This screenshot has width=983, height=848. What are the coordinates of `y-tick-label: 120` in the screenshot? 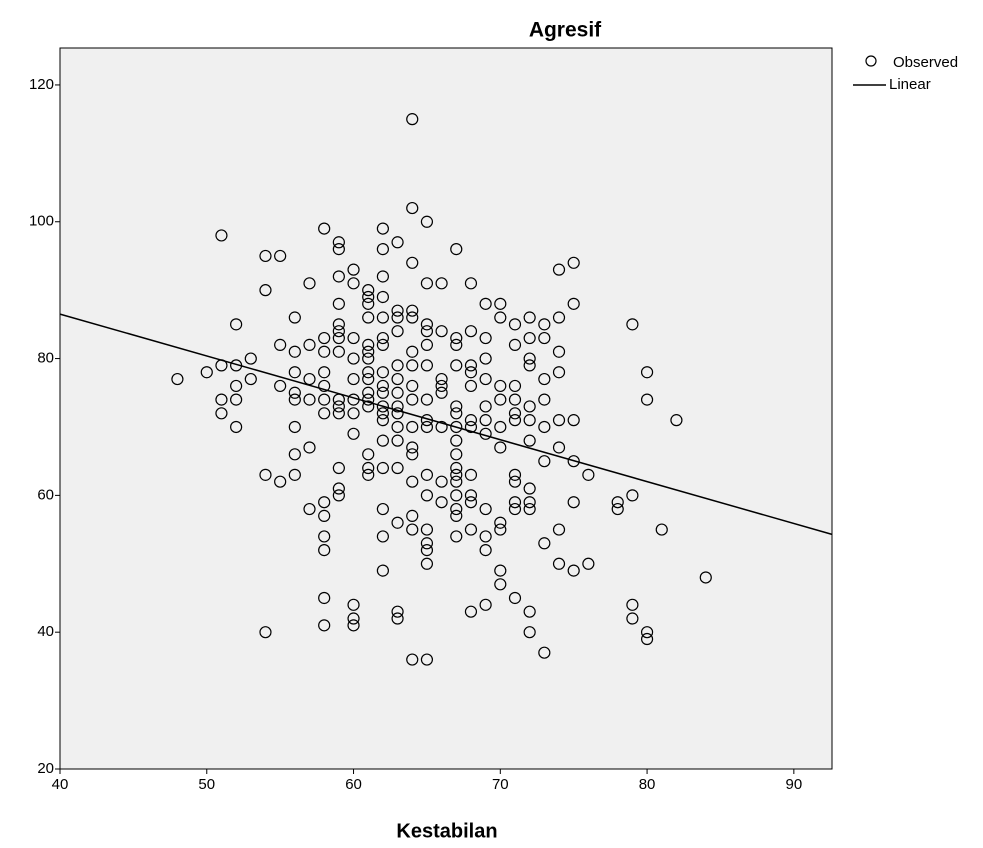 It's located at (41, 84).